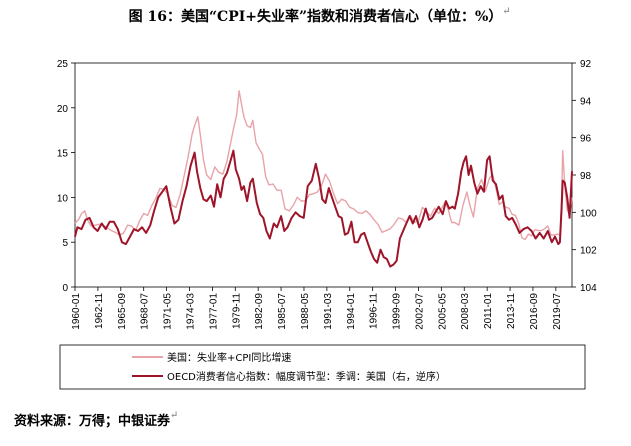  What do you see at coordinates (588, 213) in the screenshot?
I see `y-right-tick-label: 100` at bounding box center [588, 213].